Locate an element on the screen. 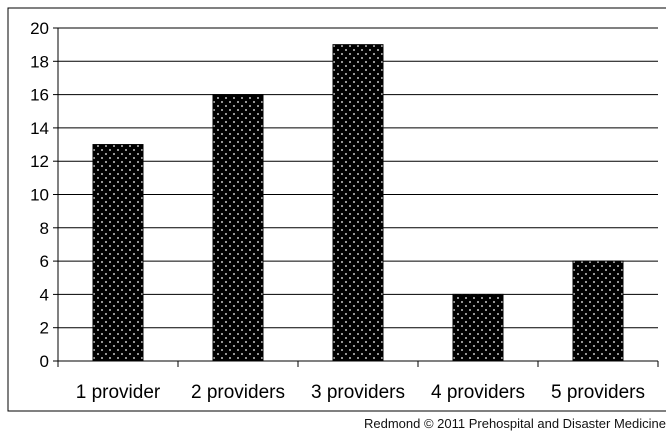 The height and width of the screenshot is (435, 666). y-tick-label: 10 is located at coordinates (39, 195).